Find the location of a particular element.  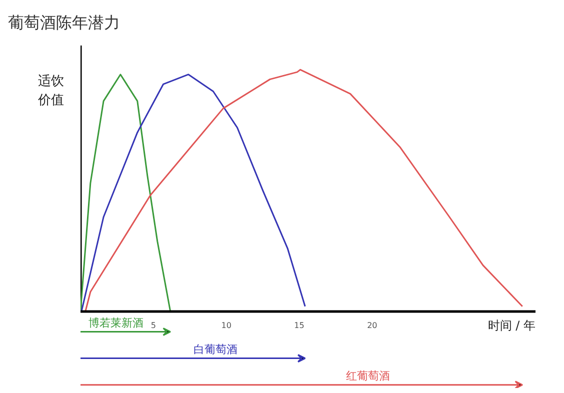

y-axis-title: 适饮价值 is located at coordinates (51, 91).